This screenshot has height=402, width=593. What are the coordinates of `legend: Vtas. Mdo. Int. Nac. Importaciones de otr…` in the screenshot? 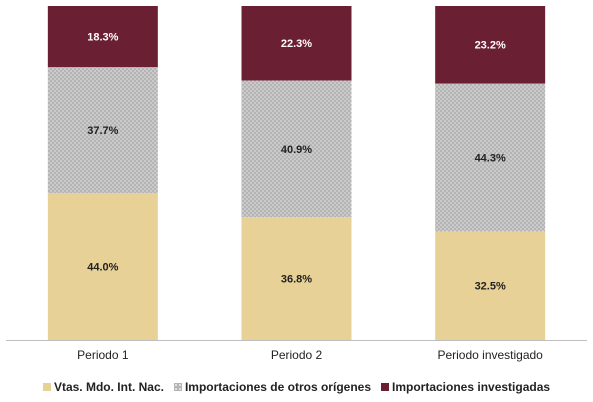 It's located at (296, 387).